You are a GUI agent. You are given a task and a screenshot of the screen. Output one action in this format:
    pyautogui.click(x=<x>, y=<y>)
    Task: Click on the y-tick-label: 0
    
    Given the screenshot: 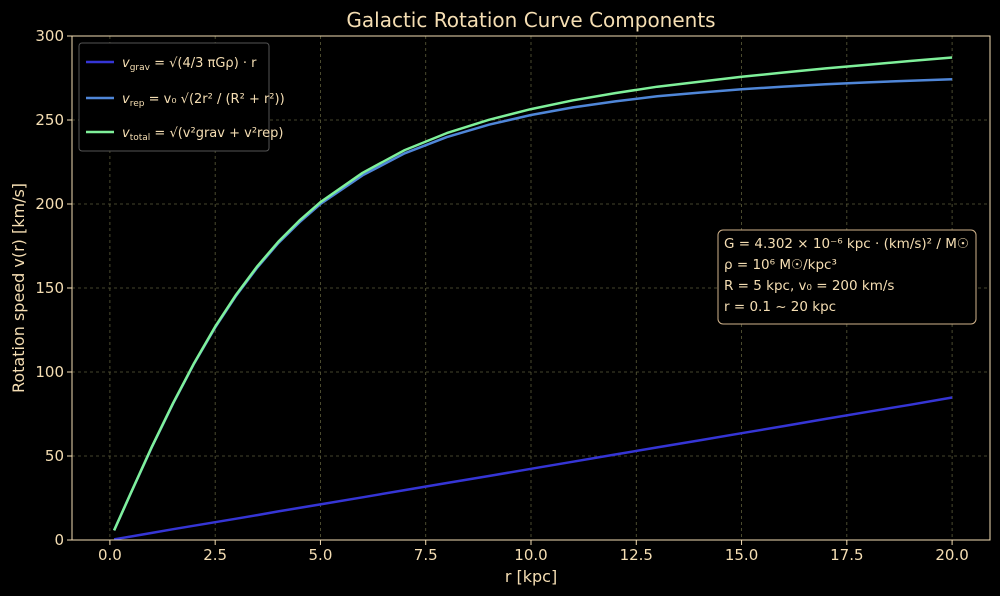 What is the action you would take?
    pyautogui.click(x=59, y=540)
    